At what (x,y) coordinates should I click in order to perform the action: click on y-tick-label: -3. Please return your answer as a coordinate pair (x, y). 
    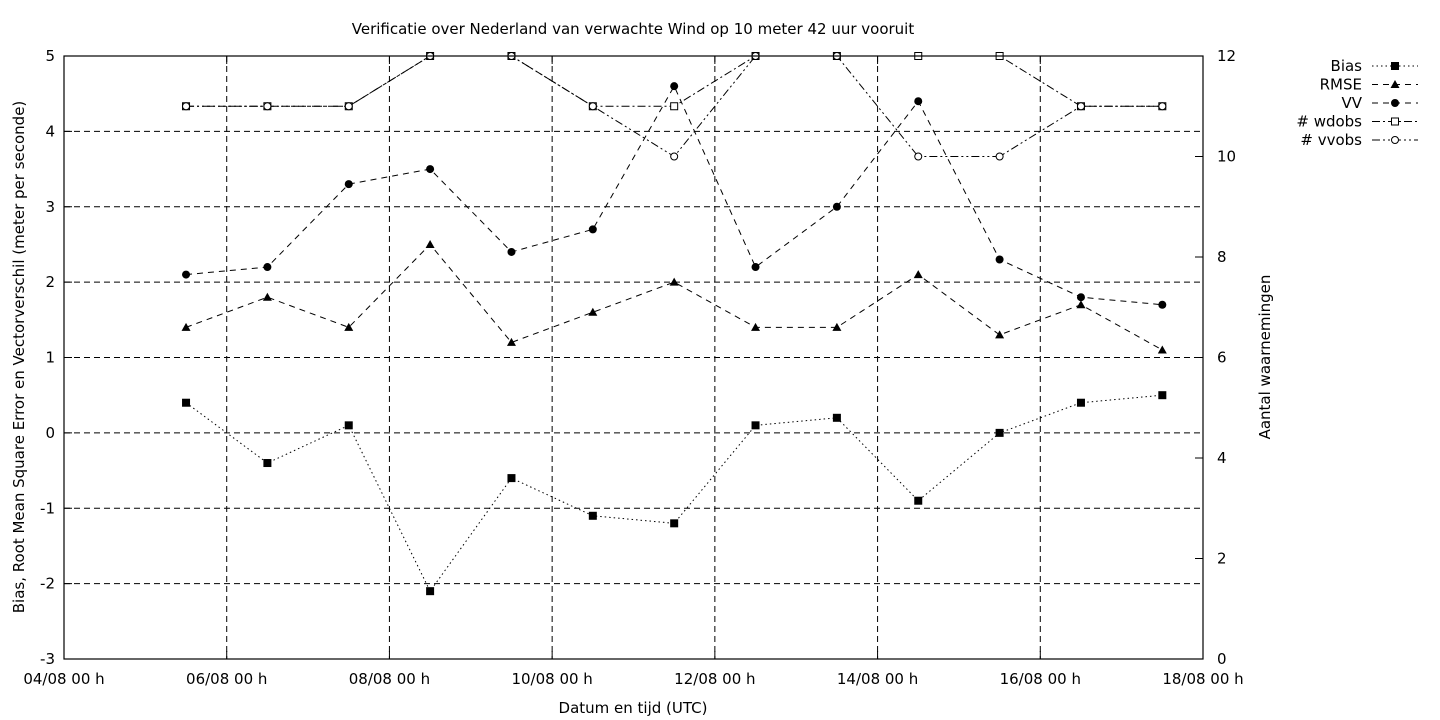
    Looking at the image, I should click on (47, 659).